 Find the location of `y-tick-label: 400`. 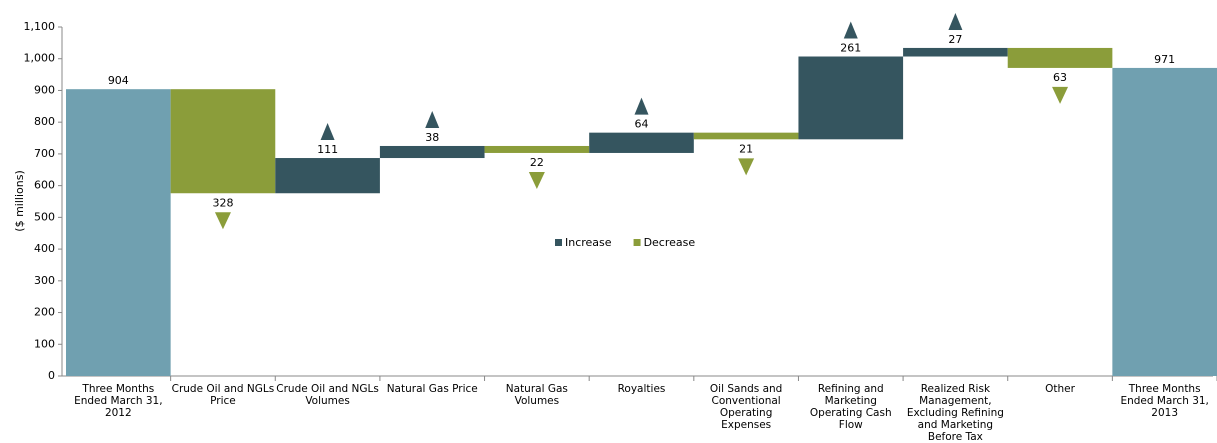

y-tick-label: 400 is located at coordinates (44, 248).